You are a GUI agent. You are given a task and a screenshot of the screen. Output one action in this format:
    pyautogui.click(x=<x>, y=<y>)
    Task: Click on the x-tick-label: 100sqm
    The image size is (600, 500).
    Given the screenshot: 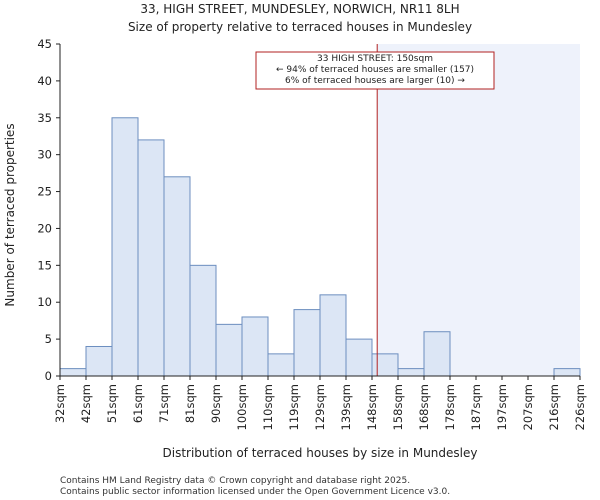 What is the action you would take?
    pyautogui.click(x=242, y=407)
    